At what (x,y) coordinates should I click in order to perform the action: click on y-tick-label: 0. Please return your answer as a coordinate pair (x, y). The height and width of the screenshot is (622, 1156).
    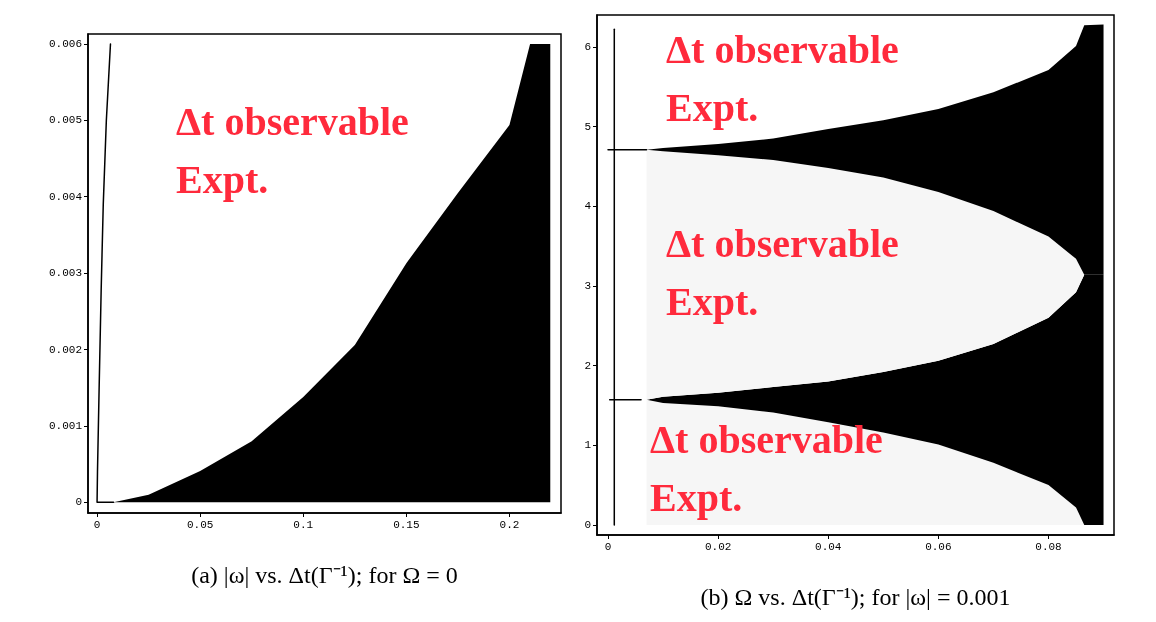
    Looking at the image, I should click on (78, 502).